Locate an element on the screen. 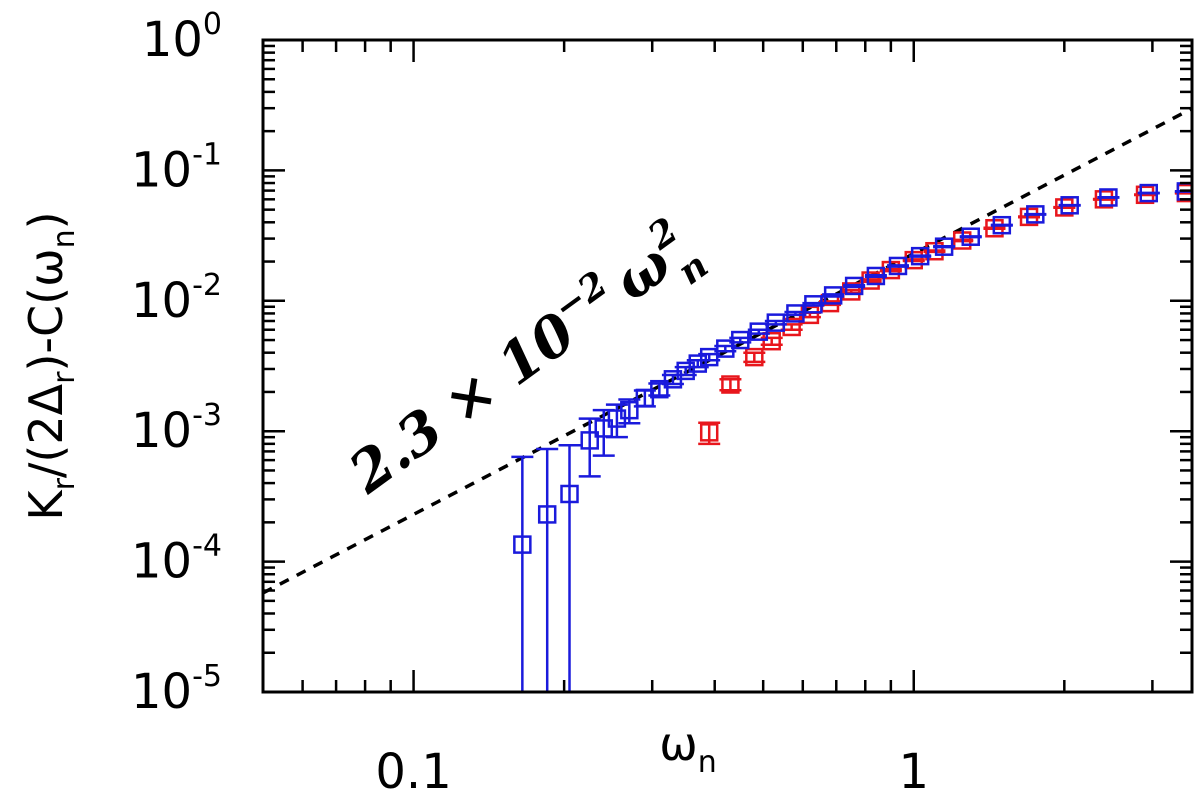 This screenshot has width=1196, height=806. y-axis-label: Kr/(2Δr)-C(ωn) is located at coordinates (50, 365).